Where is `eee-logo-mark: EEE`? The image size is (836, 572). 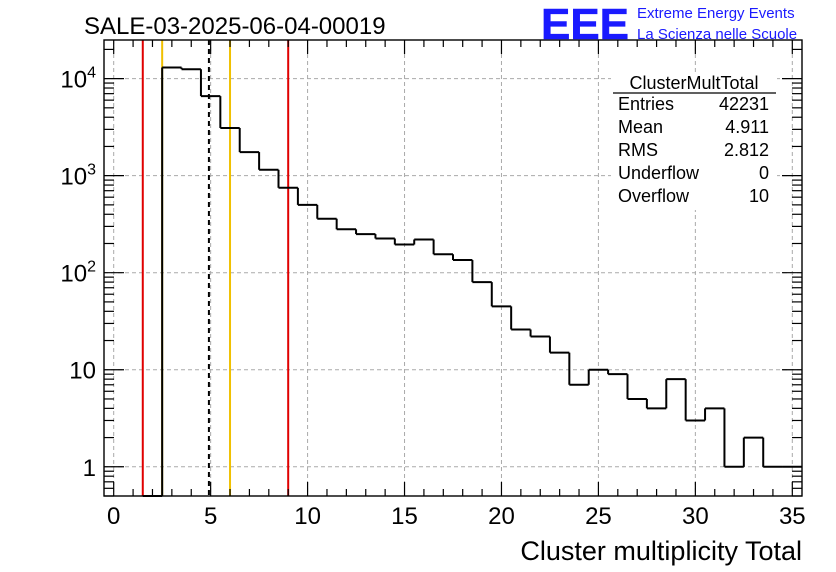
eee-logo-mark: EEE is located at coordinates (585, 24).